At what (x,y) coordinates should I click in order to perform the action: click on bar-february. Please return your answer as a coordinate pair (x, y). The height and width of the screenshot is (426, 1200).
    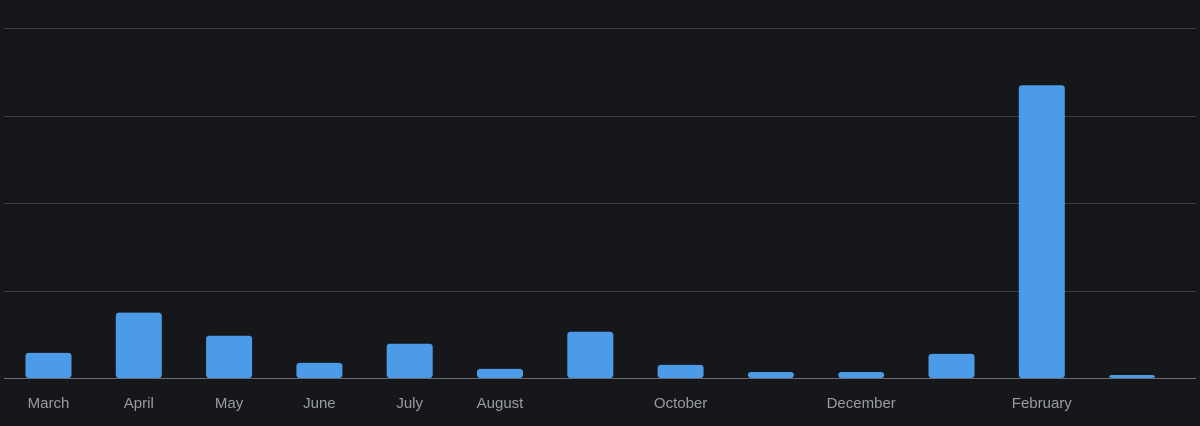
    Looking at the image, I should click on (1041, 232).